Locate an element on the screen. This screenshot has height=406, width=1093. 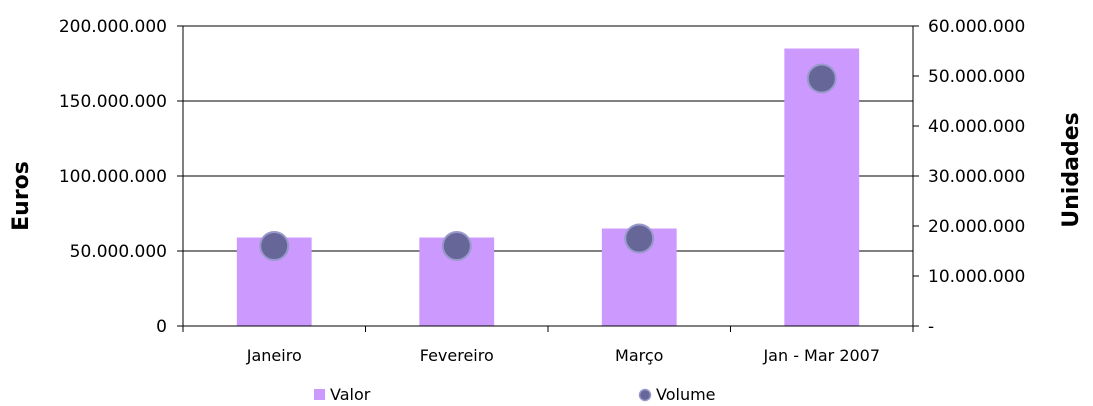
left-tick-label: 200.000.000 is located at coordinates (113, 27).